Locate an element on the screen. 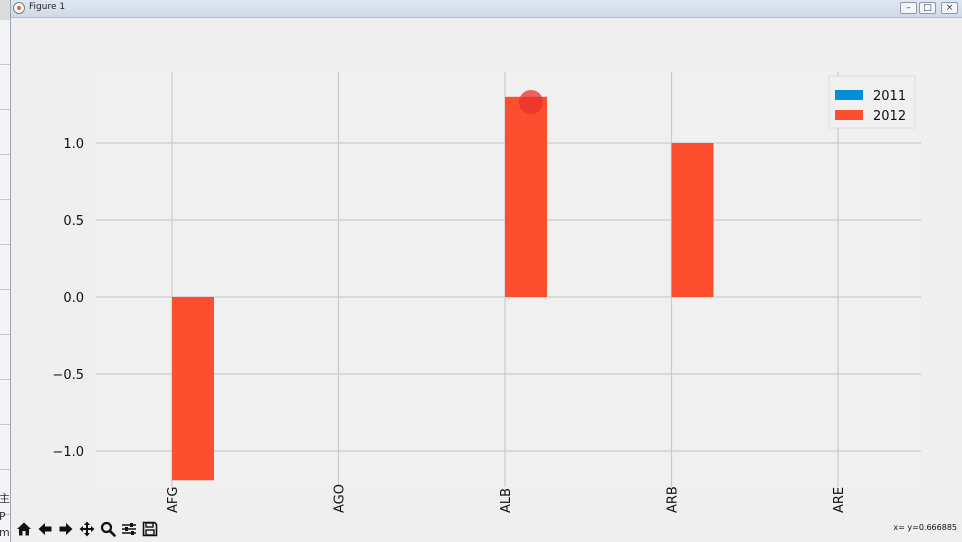  bar-2012-ARB is located at coordinates (692, 220).